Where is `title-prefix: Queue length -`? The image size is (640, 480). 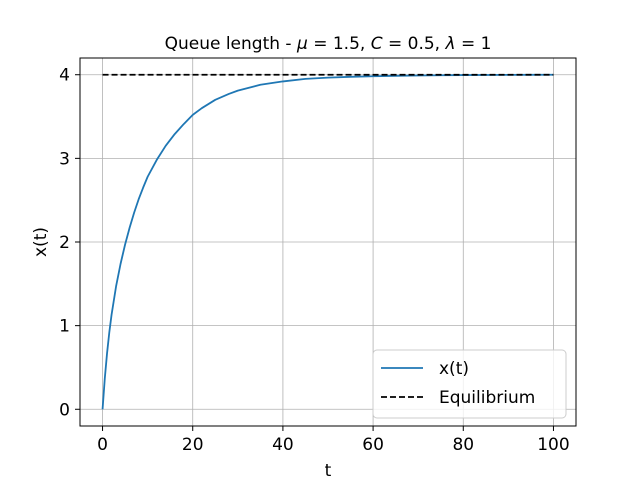 title-prefix: Queue length - is located at coordinates (231, 44).